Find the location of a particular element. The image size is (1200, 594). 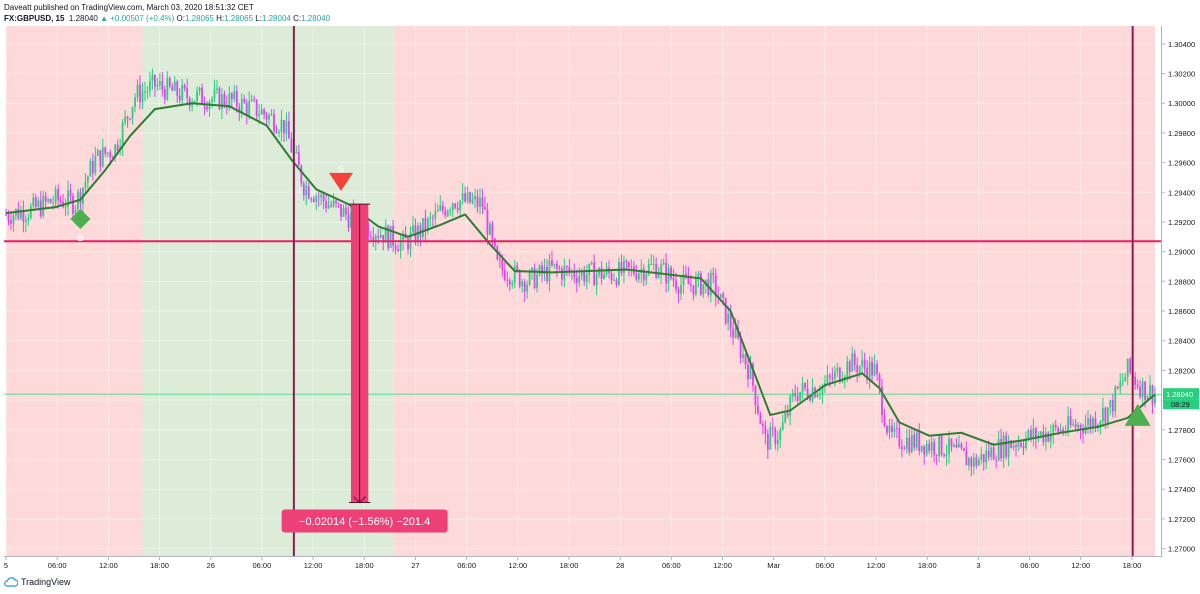

low-label: L: is located at coordinates (258, 18).